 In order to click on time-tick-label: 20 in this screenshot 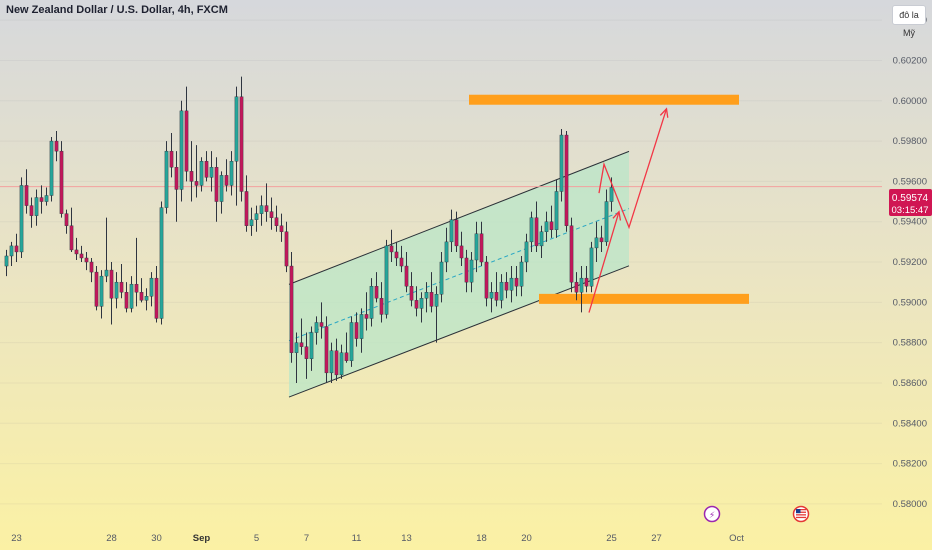, I will do `click(526, 538)`.